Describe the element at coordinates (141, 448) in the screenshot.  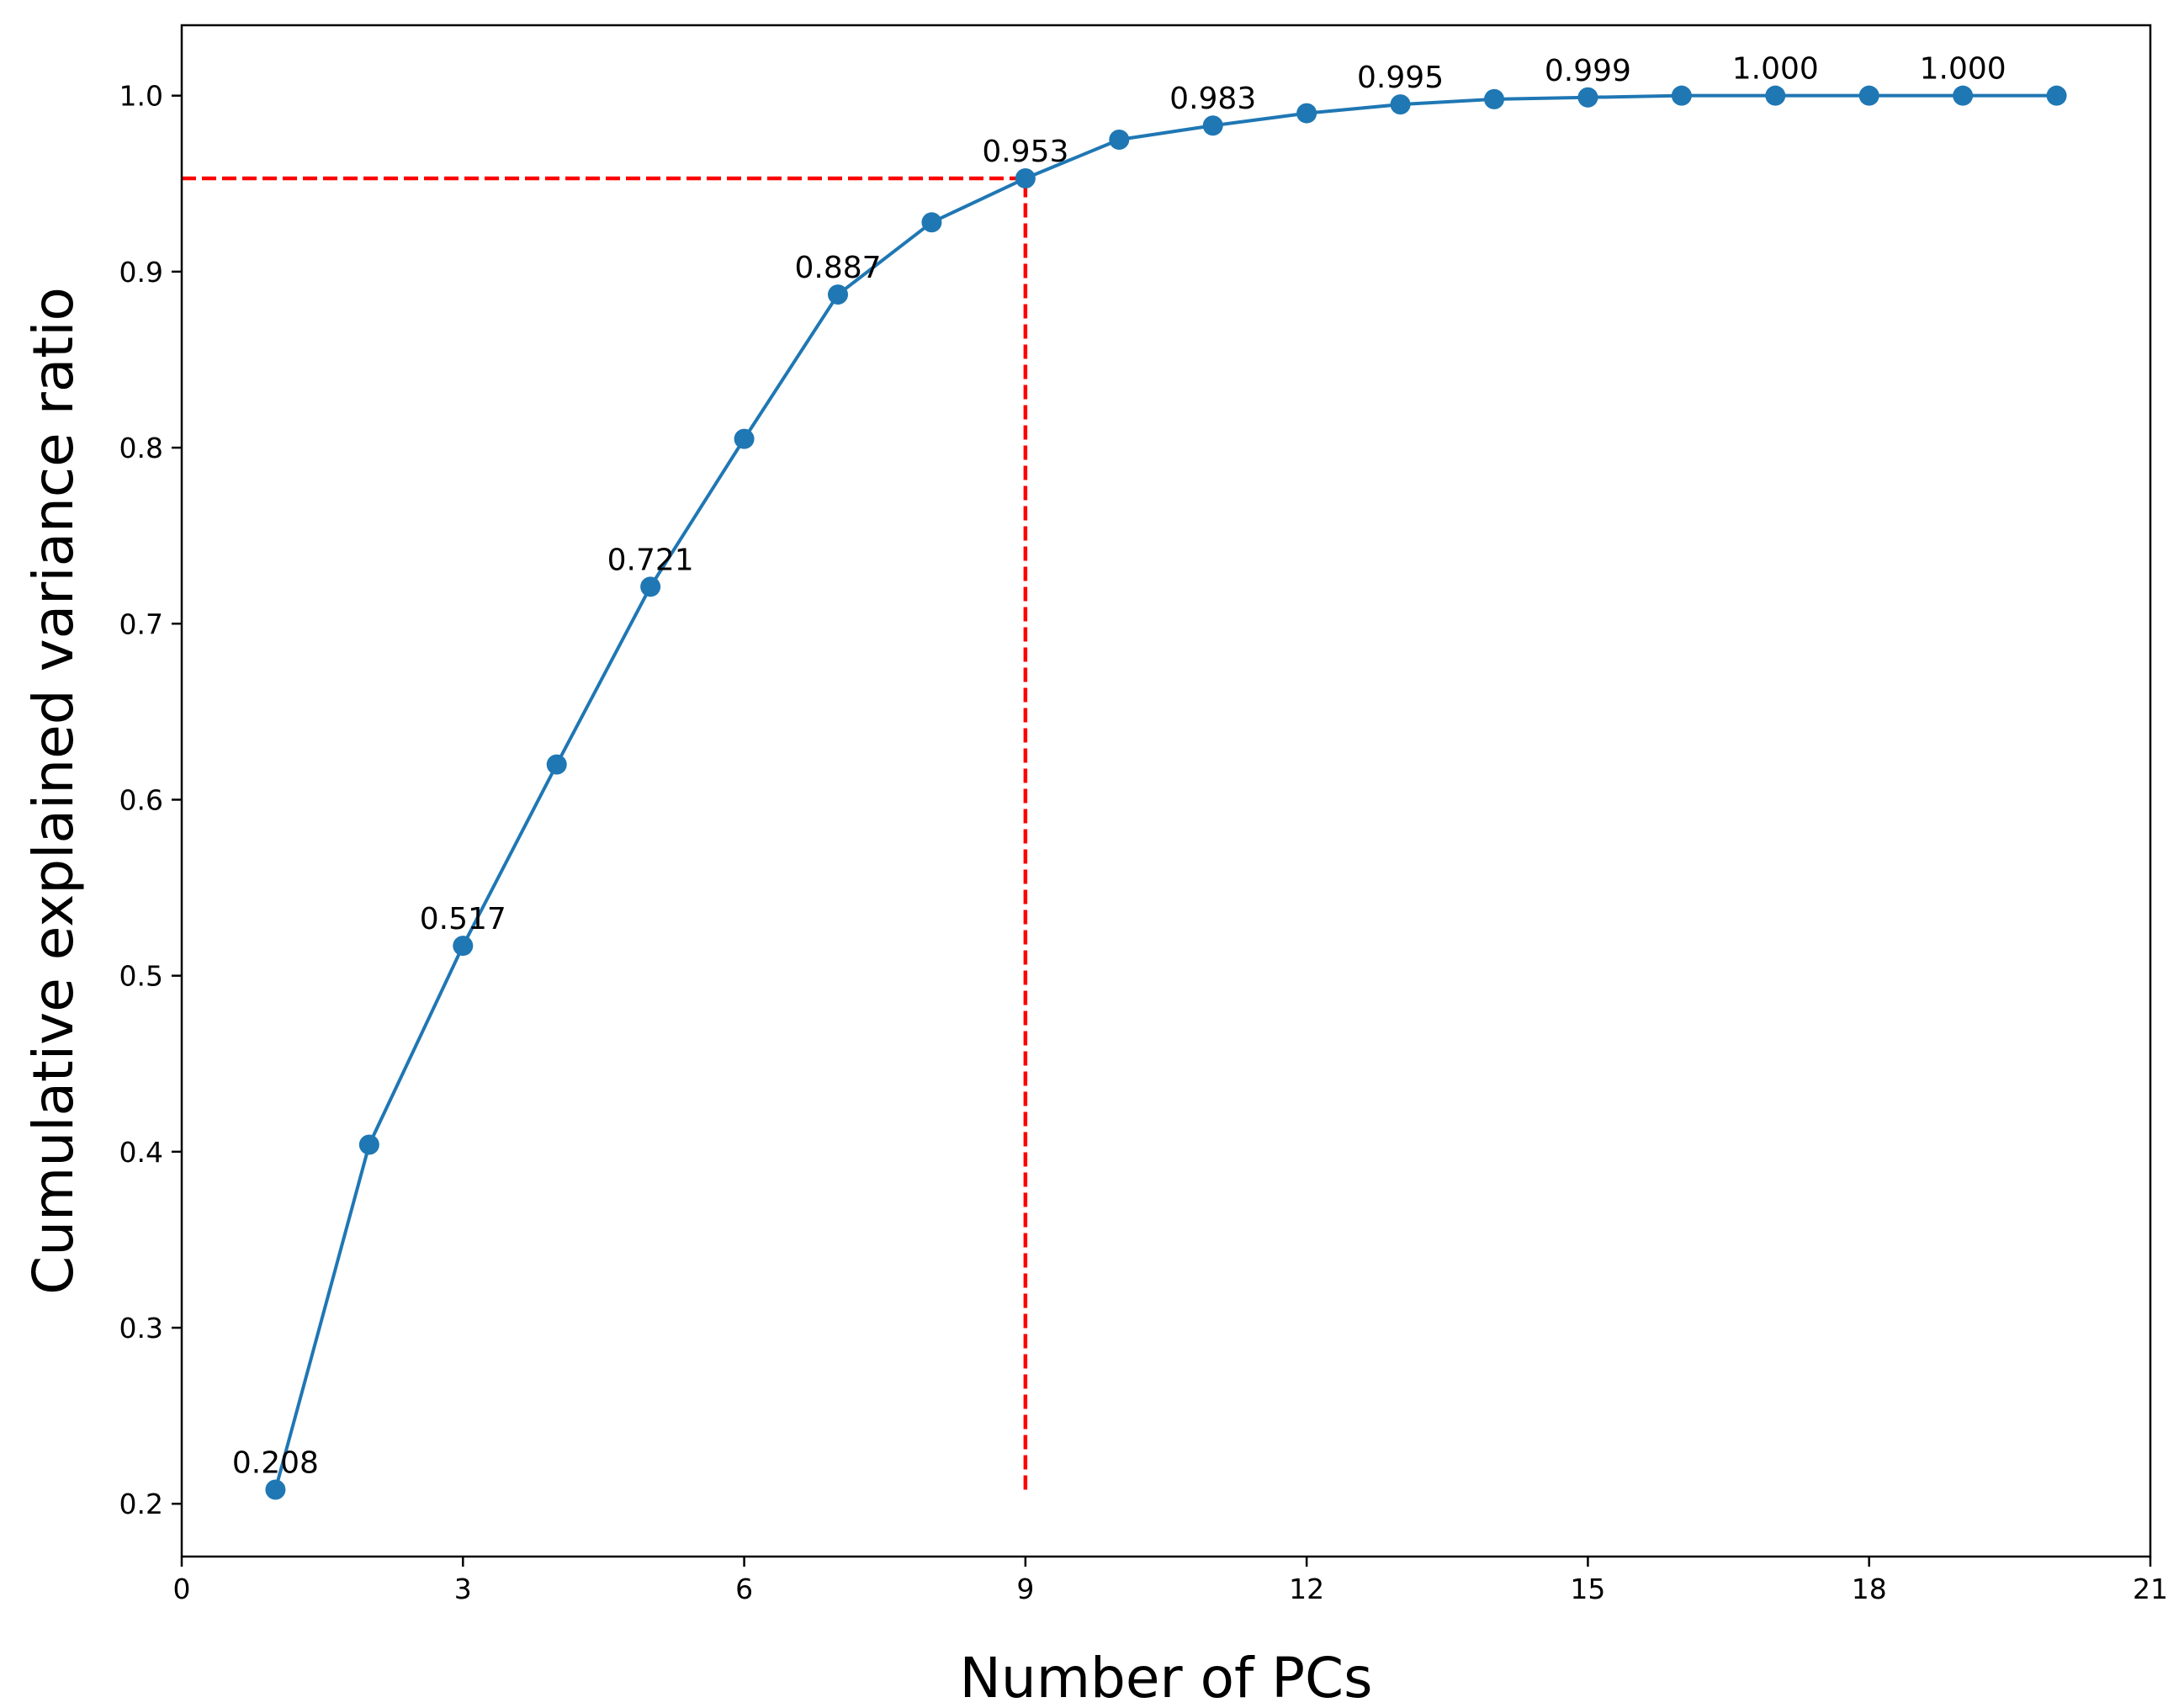
I see `y-tick-label: 0.8` at that location.